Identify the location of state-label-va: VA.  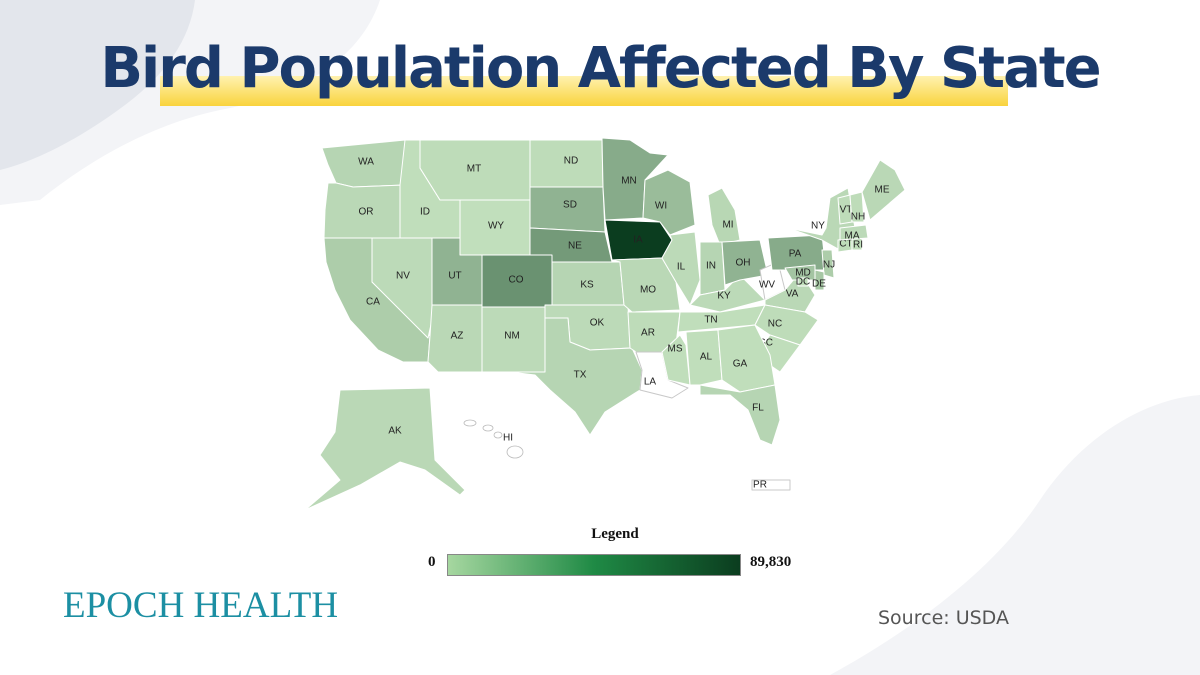
(792, 294).